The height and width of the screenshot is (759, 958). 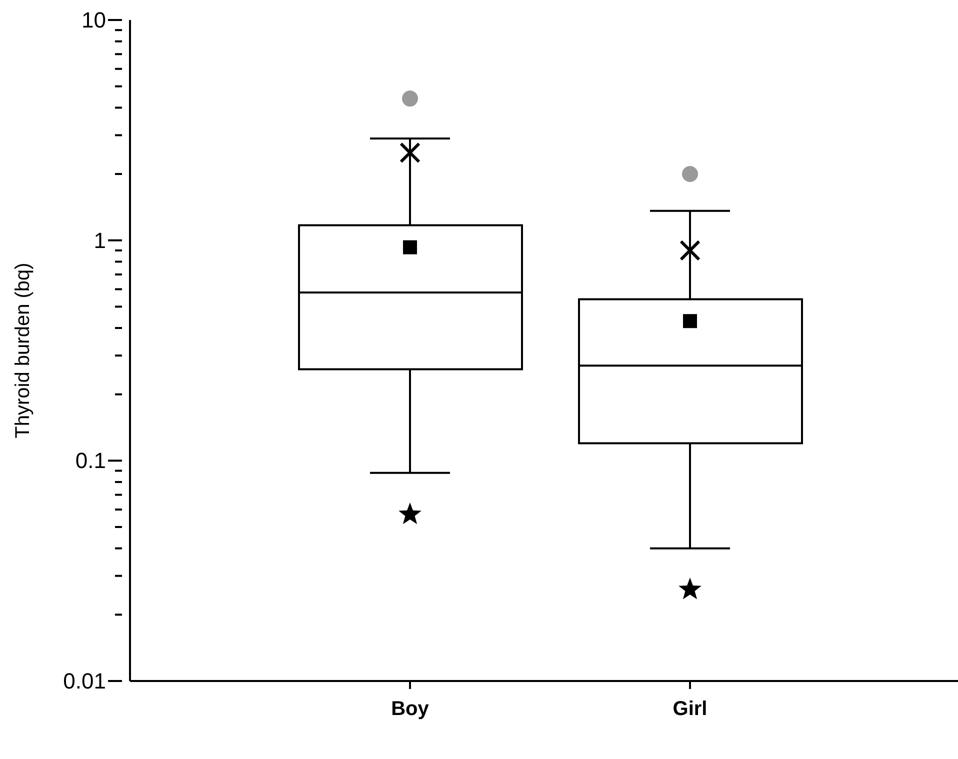 What do you see at coordinates (90, 461) in the screenshot?
I see `y-tick-label: 0.1` at bounding box center [90, 461].